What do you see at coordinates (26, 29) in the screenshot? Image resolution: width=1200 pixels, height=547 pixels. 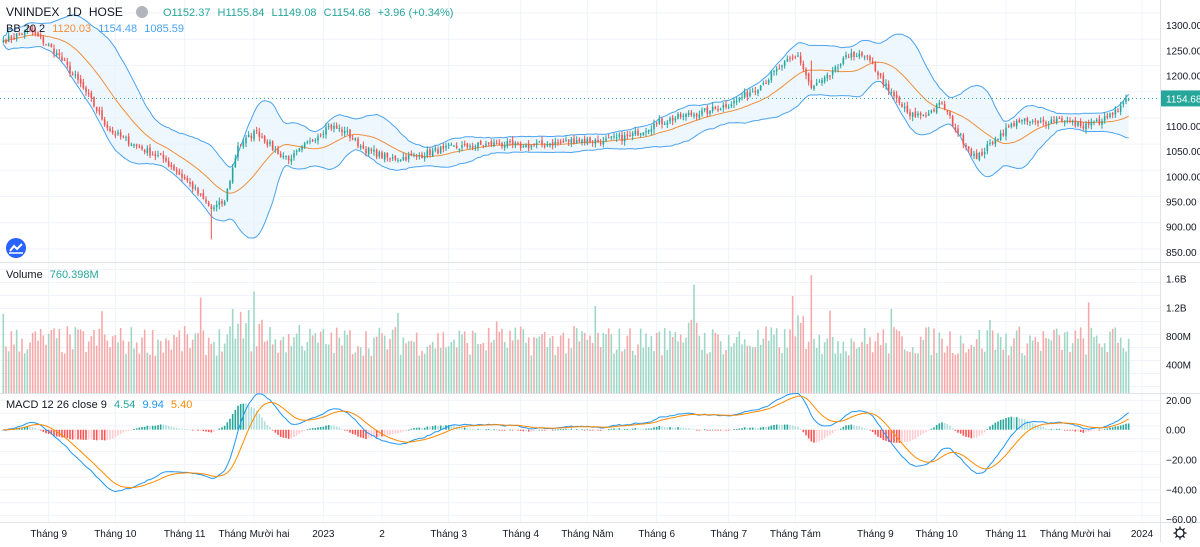 I see `bb-name: BB 20 2` at bounding box center [26, 29].